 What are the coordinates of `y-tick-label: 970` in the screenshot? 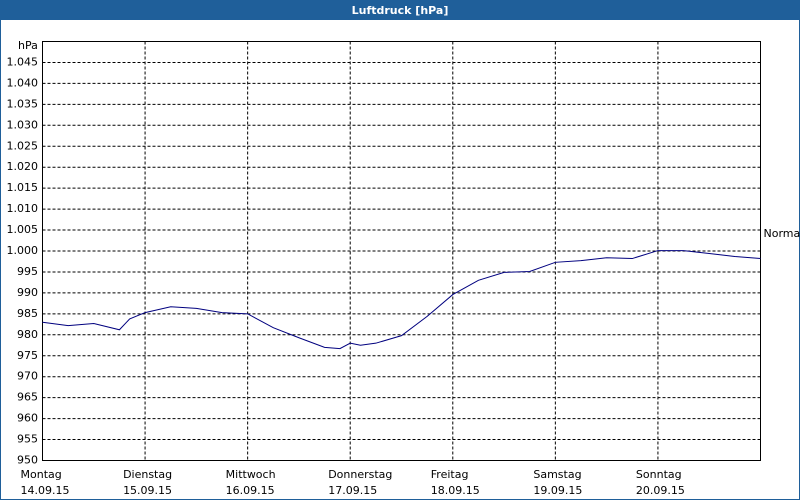 It's located at (27, 376).